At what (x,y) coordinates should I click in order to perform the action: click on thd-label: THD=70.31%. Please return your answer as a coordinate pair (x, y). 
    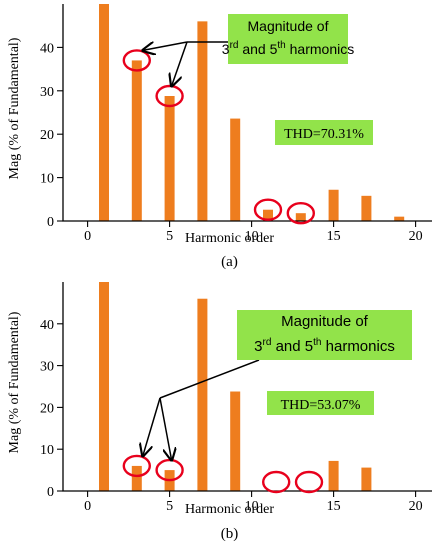
    Looking at the image, I should click on (324, 134).